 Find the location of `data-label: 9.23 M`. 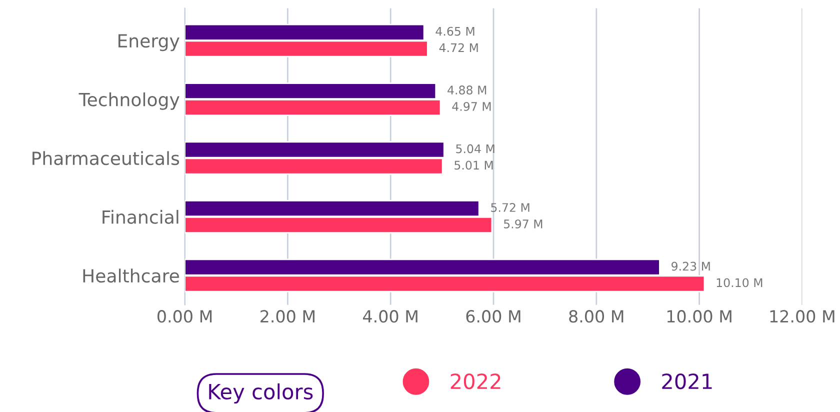

data-label: 9.23 M is located at coordinates (691, 266).